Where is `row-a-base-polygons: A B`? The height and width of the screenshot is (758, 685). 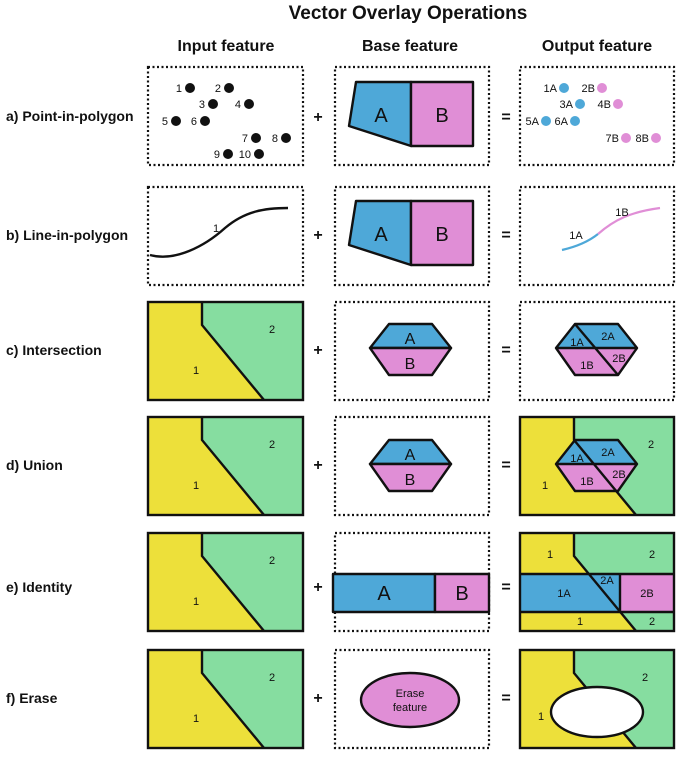
row-a-base-polygons: A B is located at coordinates (412, 116).